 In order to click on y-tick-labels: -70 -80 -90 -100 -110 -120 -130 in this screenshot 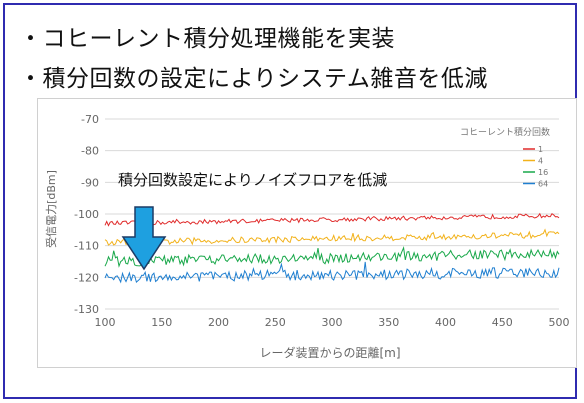, I will do `click(86, 214)`.